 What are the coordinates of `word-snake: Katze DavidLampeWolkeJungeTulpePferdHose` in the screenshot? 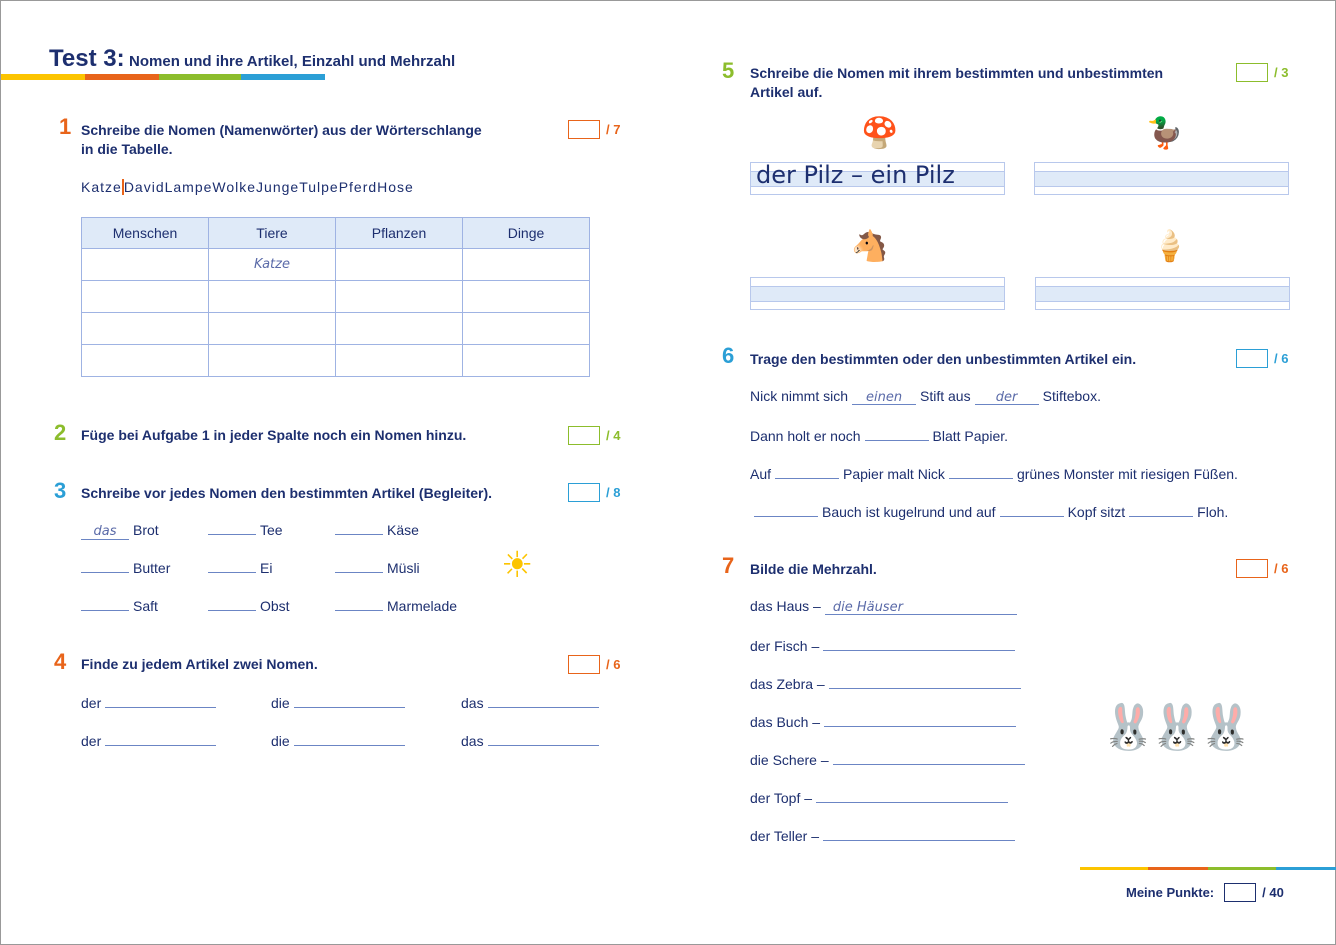 It's located at (247, 187).